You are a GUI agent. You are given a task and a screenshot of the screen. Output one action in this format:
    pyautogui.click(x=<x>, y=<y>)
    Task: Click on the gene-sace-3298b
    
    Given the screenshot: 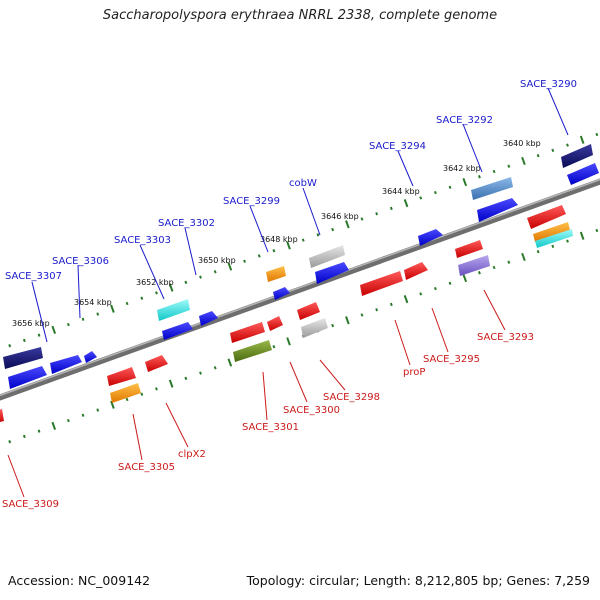 What is the action you would take?
    pyautogui.click(x=314, y=328)
    